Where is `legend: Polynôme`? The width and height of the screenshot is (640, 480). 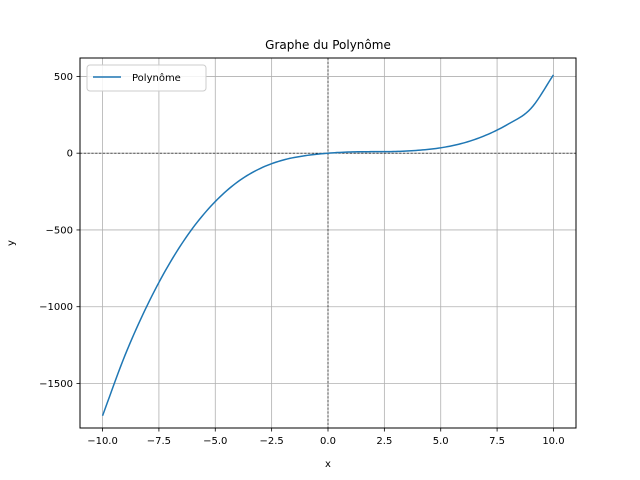 legend: Polynôme is located at coordinates (146, 78).